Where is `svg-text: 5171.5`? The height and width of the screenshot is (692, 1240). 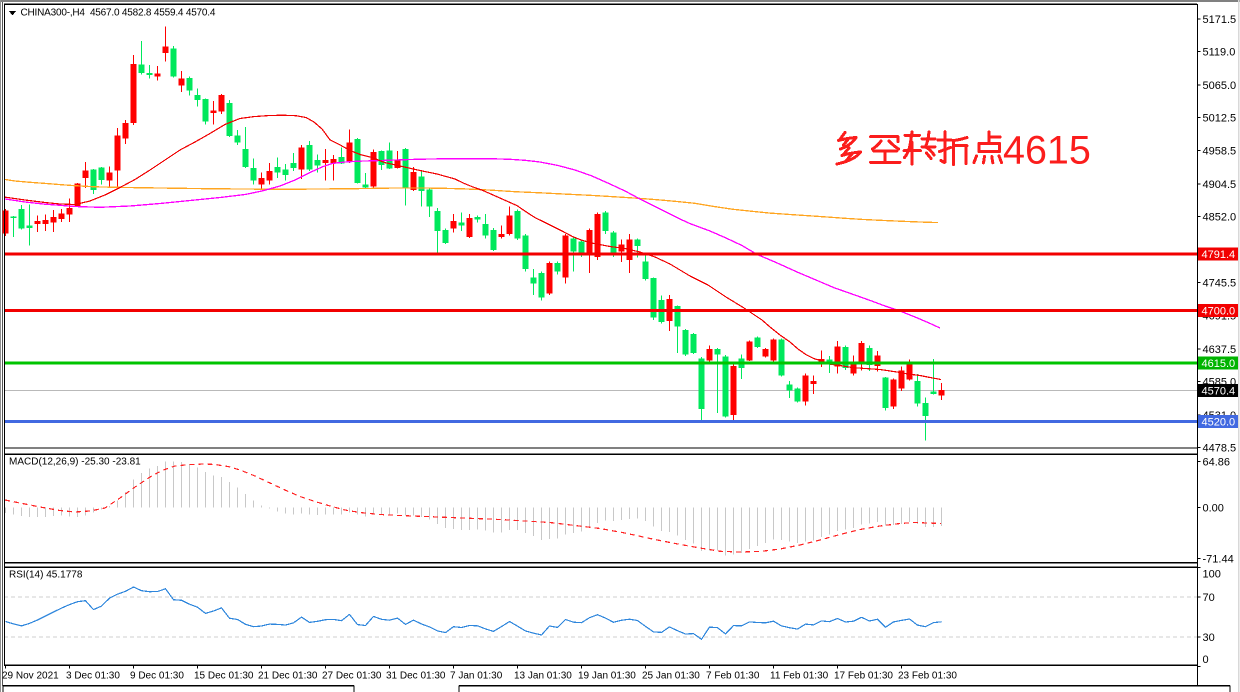
svg-text: 5171.5 is located at coordinates (1220, 20).